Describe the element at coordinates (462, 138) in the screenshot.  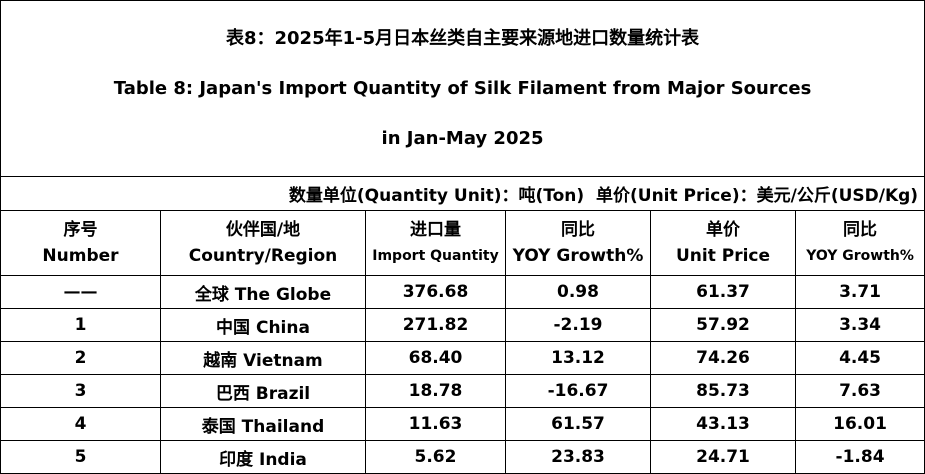
I see `title-line: in Jan-May 2025` at that location.